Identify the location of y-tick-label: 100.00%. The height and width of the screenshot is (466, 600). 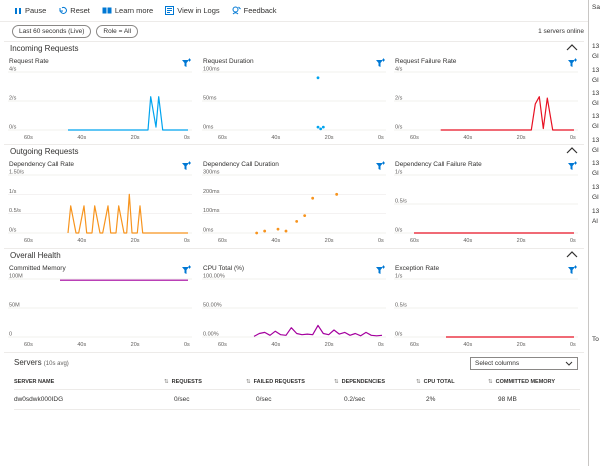
(214, 277).